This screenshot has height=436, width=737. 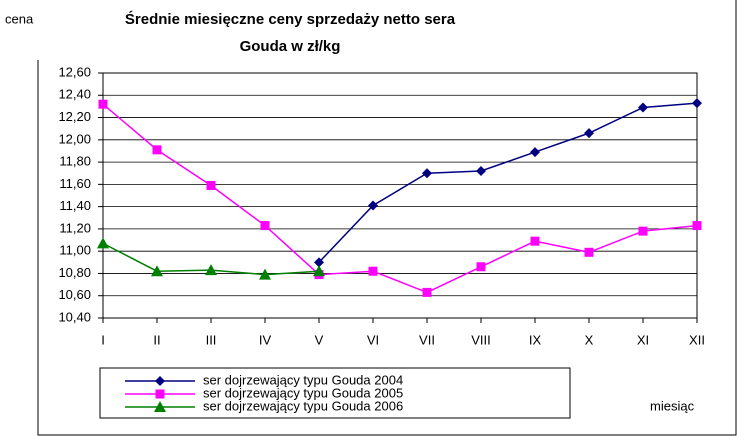 What do you see at coordinates (75, 227) in the screenshot?
I see `y-tick-label: 11,20` at bounding box center [75, 227].